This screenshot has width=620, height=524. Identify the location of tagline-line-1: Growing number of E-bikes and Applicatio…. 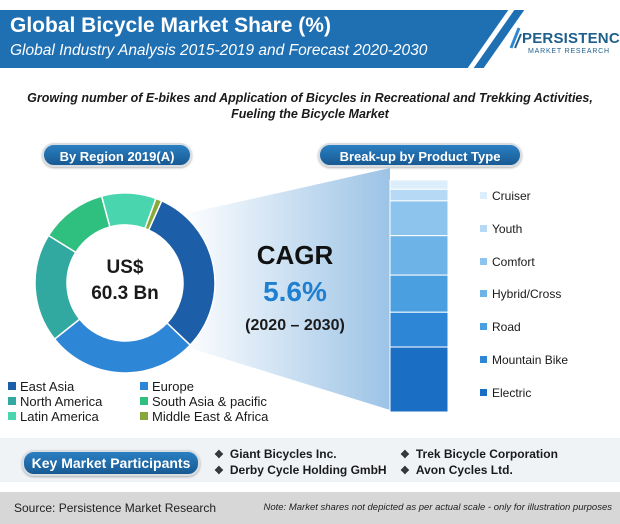
(310, 98).